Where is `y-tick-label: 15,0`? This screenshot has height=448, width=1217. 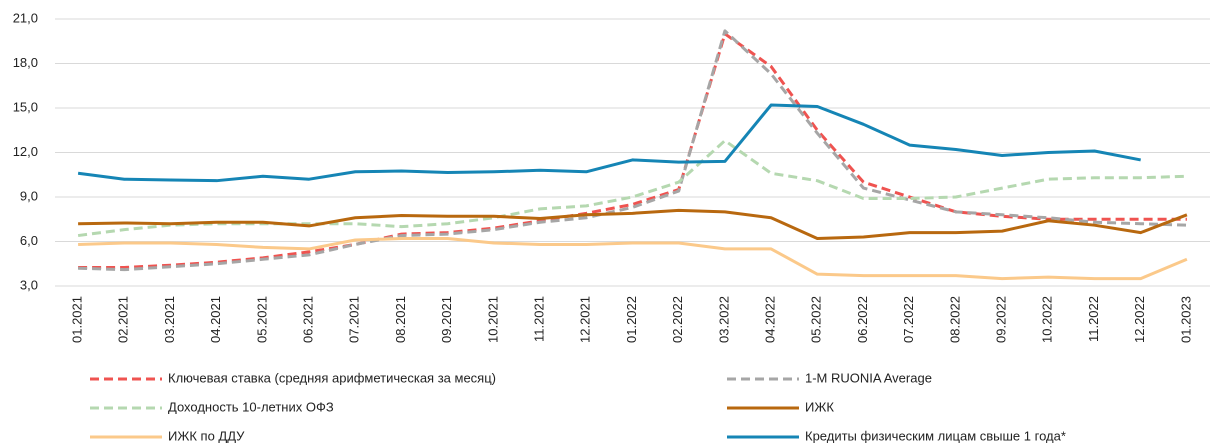
y-tick-label: 15,0 is located at coordinates (25, 106).